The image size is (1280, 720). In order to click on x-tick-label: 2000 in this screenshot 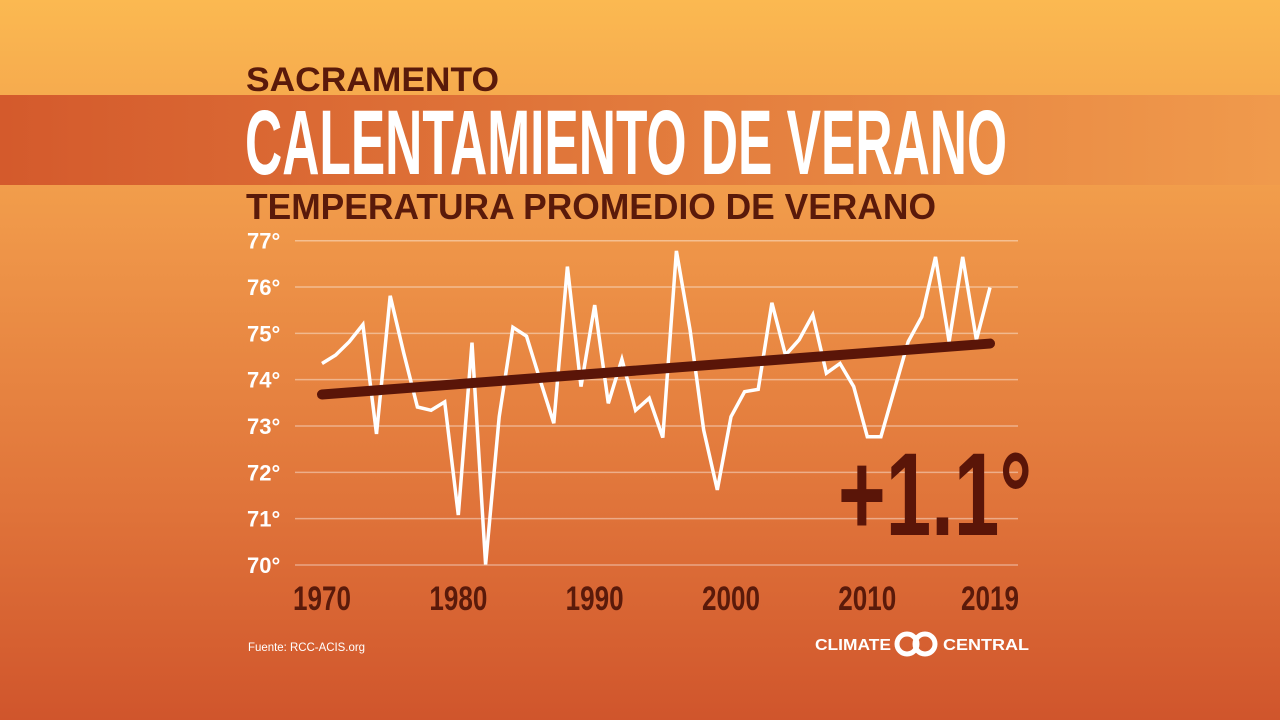, I will do `click(731, 599)`.